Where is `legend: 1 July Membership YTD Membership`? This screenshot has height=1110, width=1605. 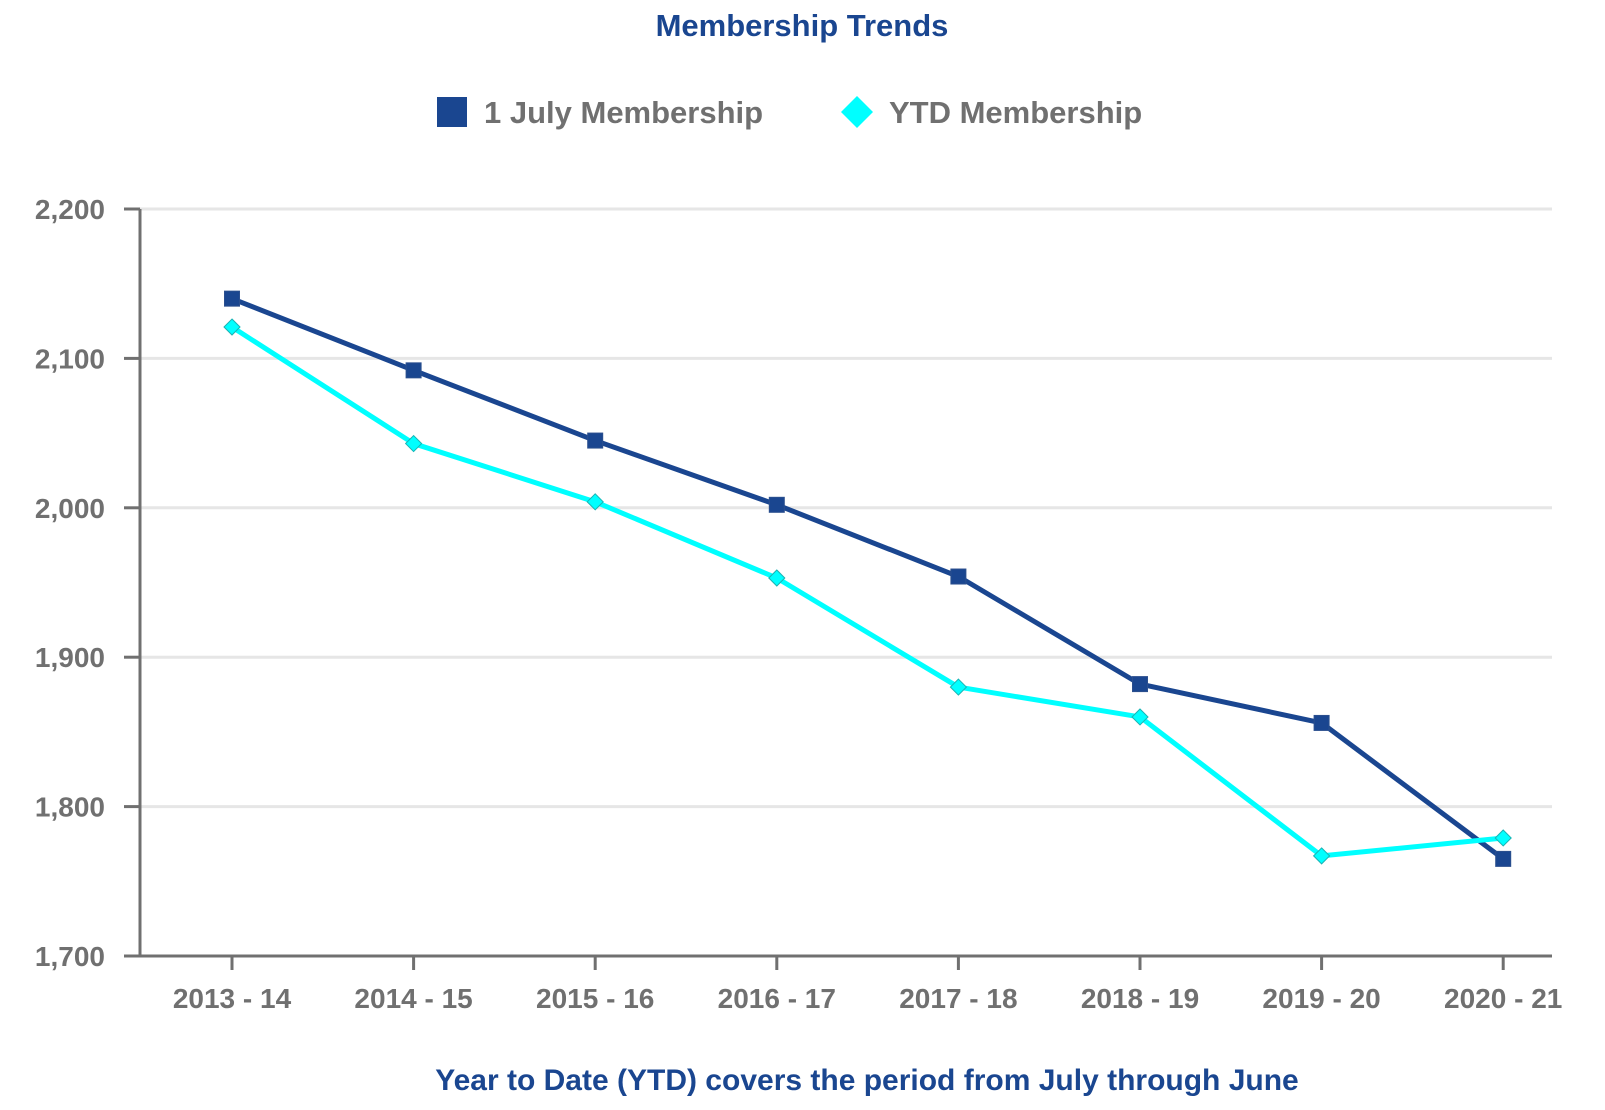
legend: 1 July Membership YTD Membership is located at coordinates (789, 112).